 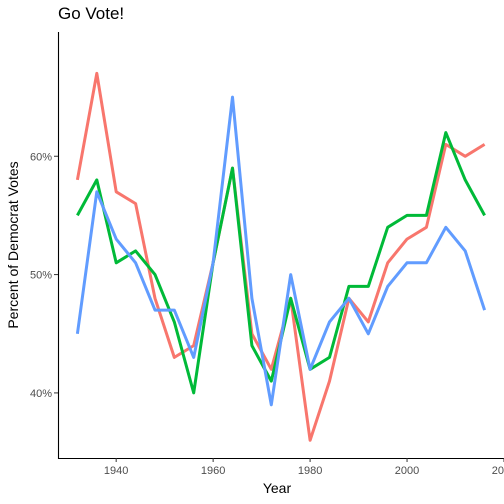 What do you see at coordinates (116, 471) in the screenshot?
I see `x-tick-label: 1940` at bounding box center [116, 471].